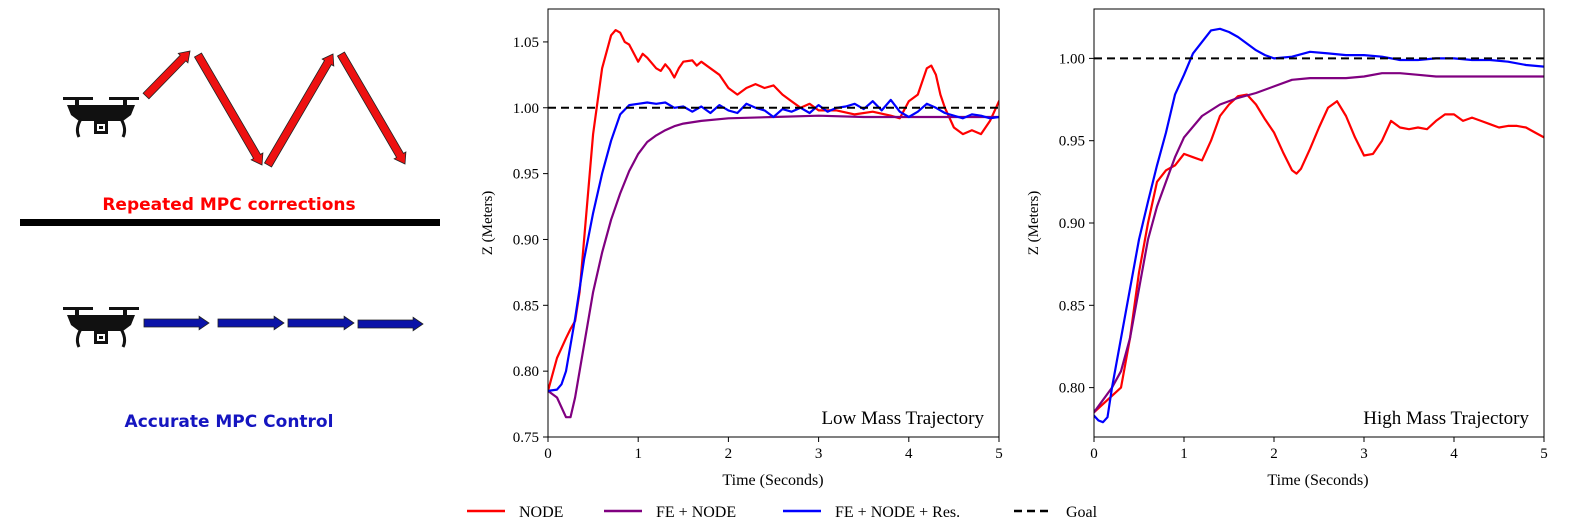  I want to click on legend-item: FE + NODE, so click(670, 512).